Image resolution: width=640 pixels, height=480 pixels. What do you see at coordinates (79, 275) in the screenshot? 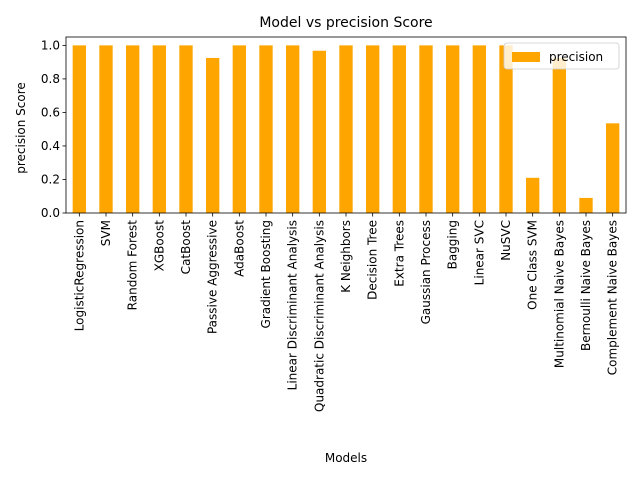
I see `x-tick-label: LogisticRegression` at bounding box center [79, 275].